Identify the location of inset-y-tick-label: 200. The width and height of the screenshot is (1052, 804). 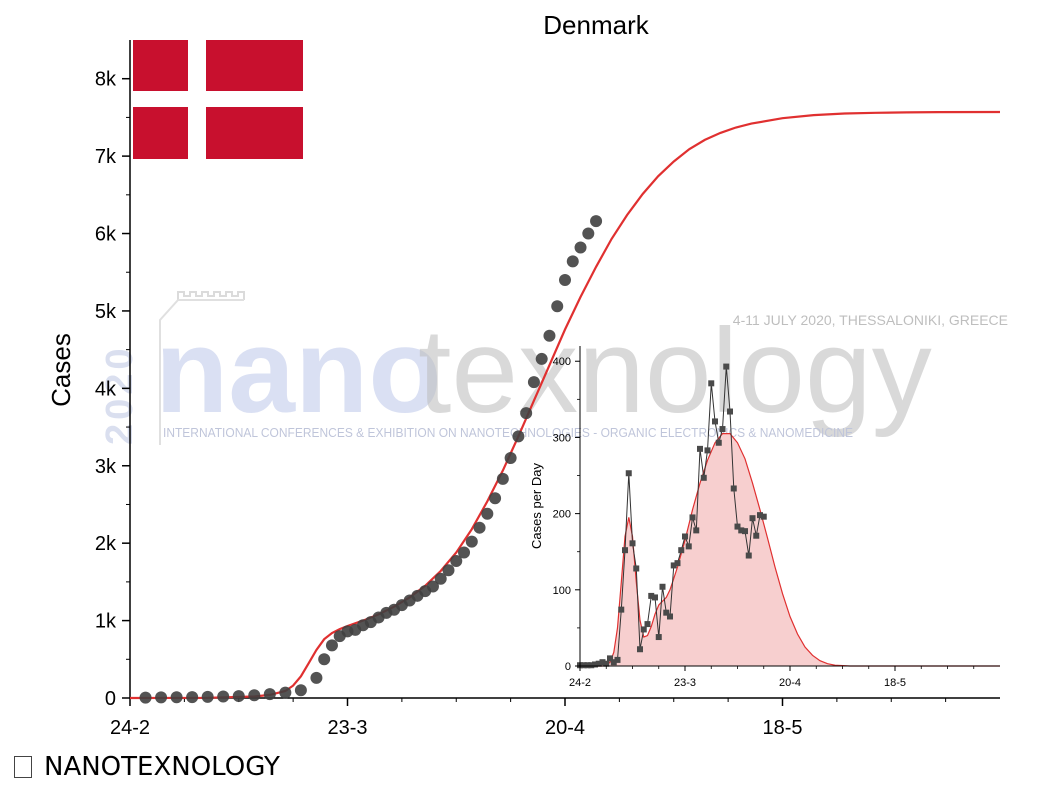
(562, 515).